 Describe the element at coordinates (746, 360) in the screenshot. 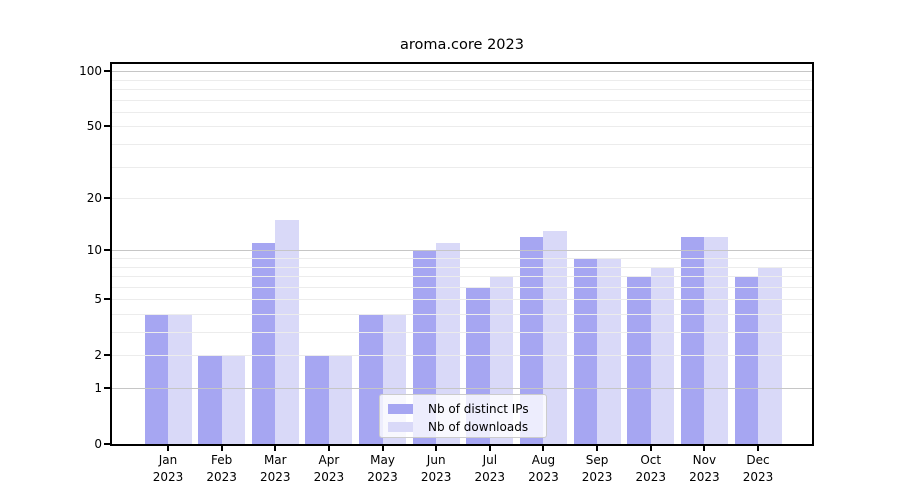

I see `bar-distinct-ips-dec` at that location.